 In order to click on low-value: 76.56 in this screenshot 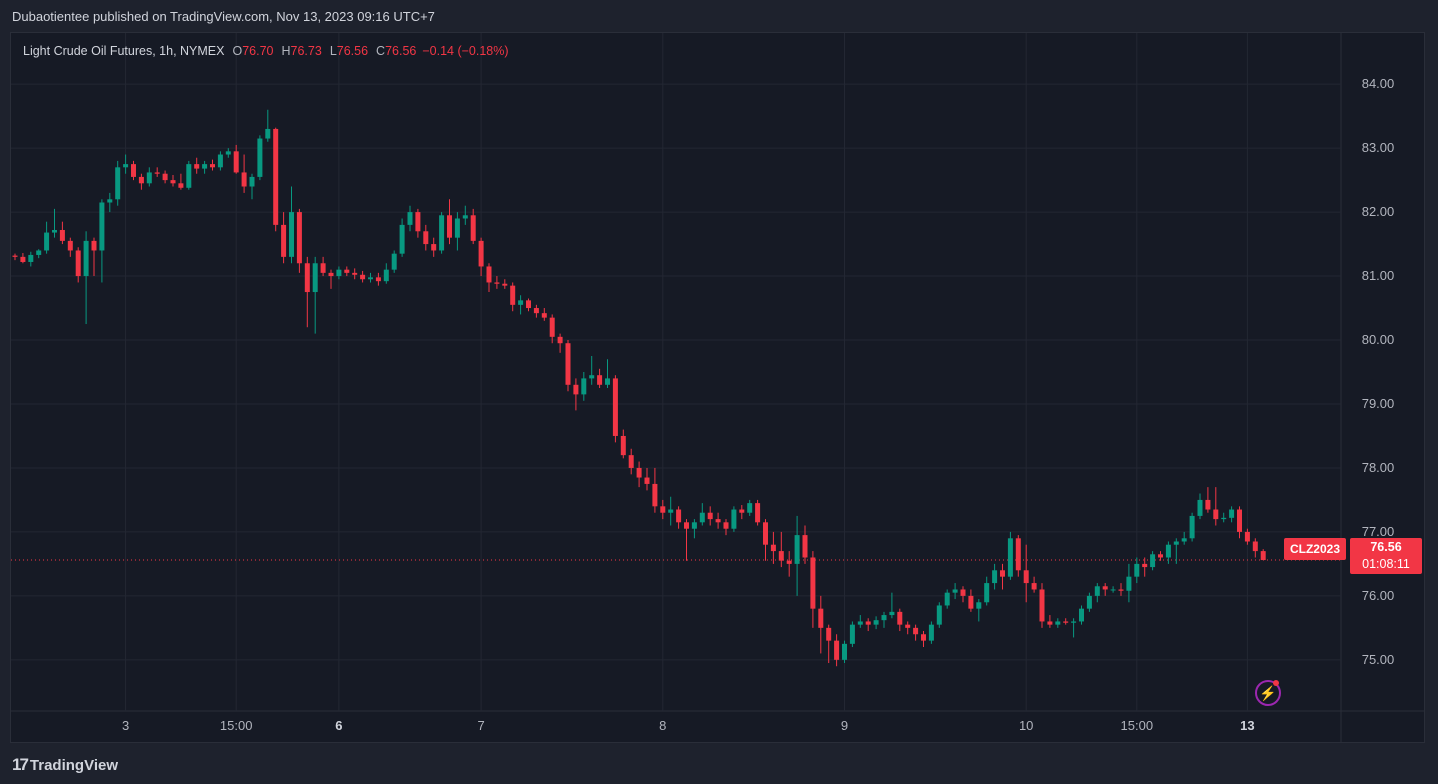, I will do `click(352, 51)`.